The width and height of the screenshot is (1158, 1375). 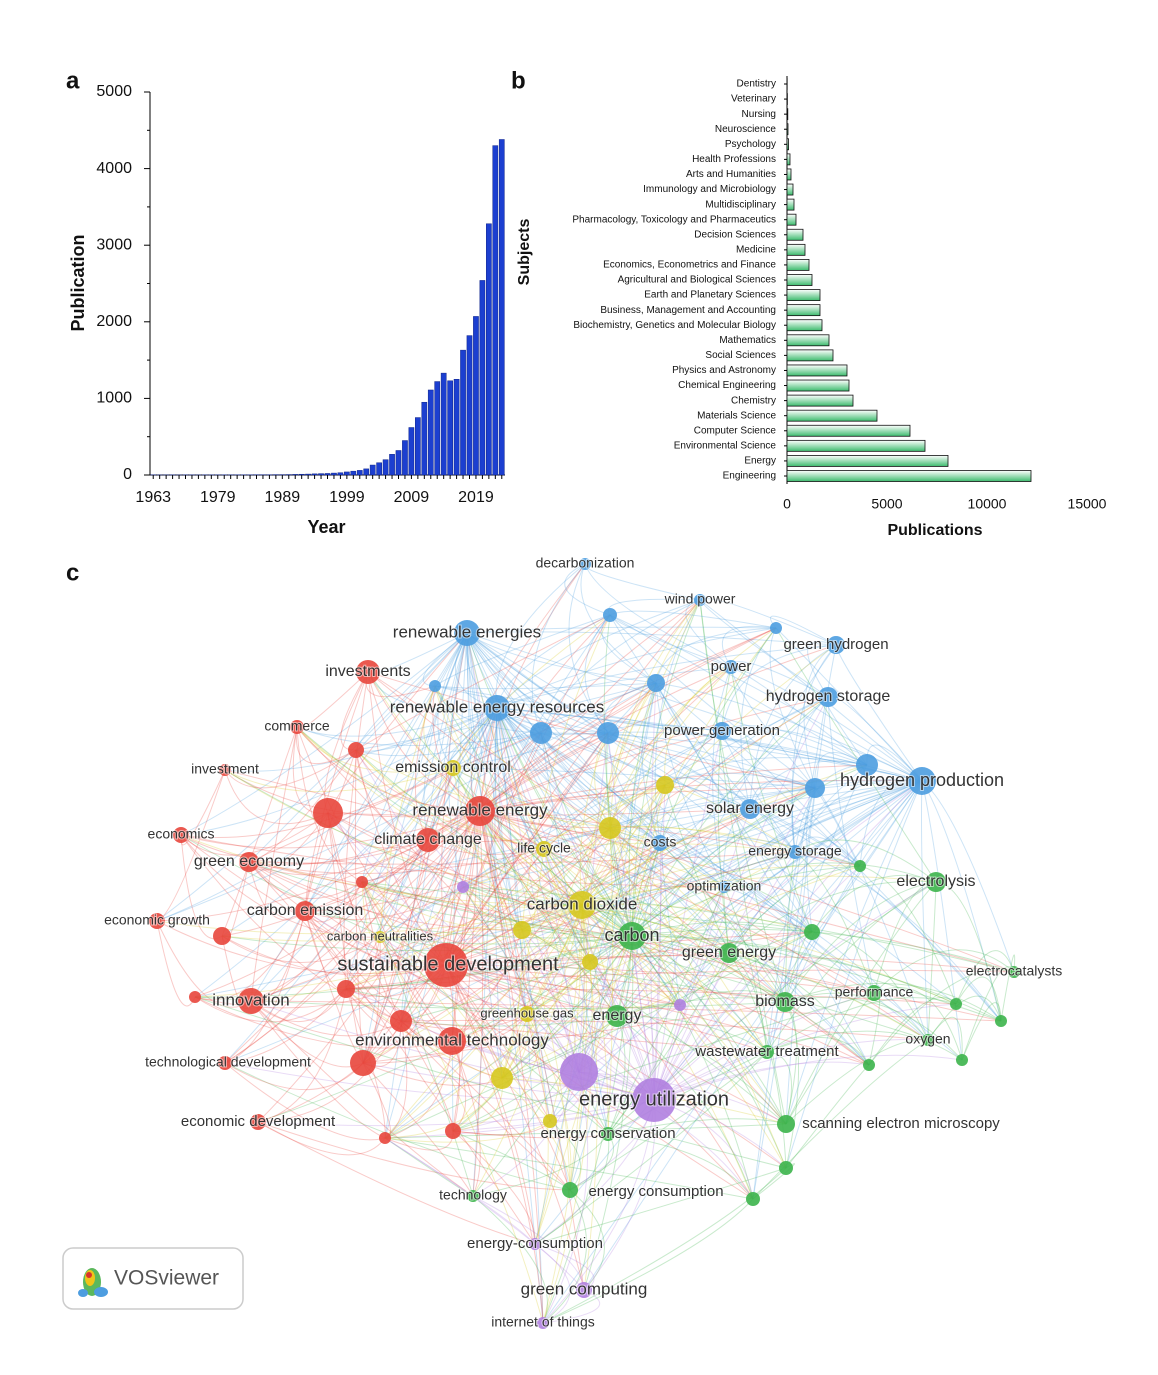 What do you see at coordinates (735, 430) in the screenshot?
I see `y-tick-label: Computer Science` at bounding box center [735, 430].